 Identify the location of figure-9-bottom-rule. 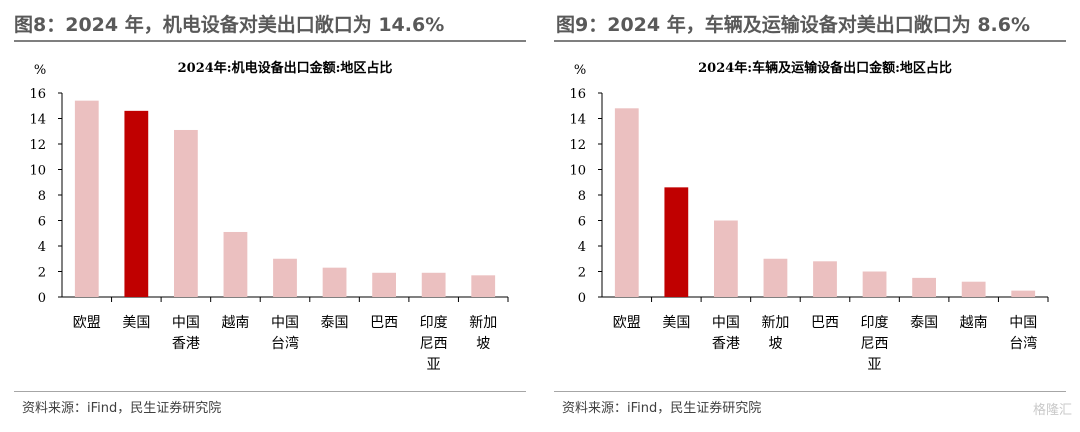
(810, 391).